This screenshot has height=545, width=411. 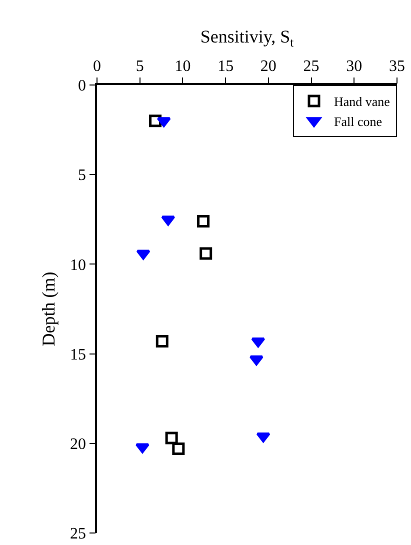 I want to click on x-tick-label: 35, so click(x=397, y=66).